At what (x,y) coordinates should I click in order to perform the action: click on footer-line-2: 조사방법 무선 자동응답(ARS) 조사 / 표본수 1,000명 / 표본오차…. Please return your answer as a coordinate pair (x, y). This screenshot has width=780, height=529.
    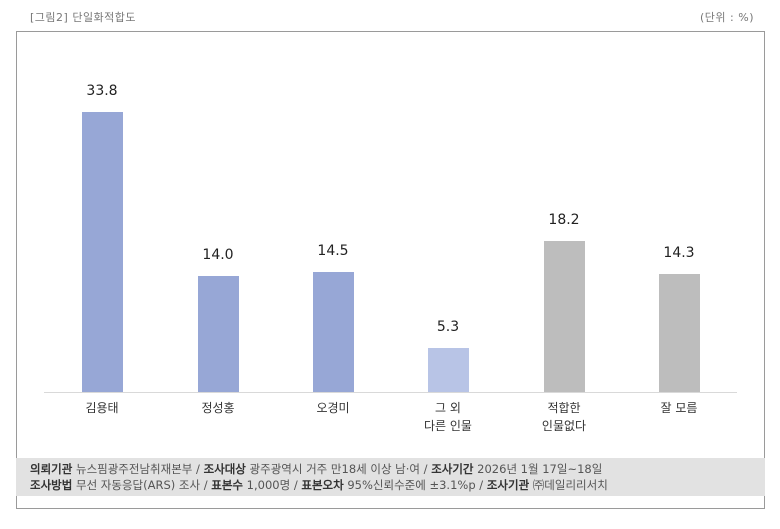
    Looking at the image, I should click on (397, 485).